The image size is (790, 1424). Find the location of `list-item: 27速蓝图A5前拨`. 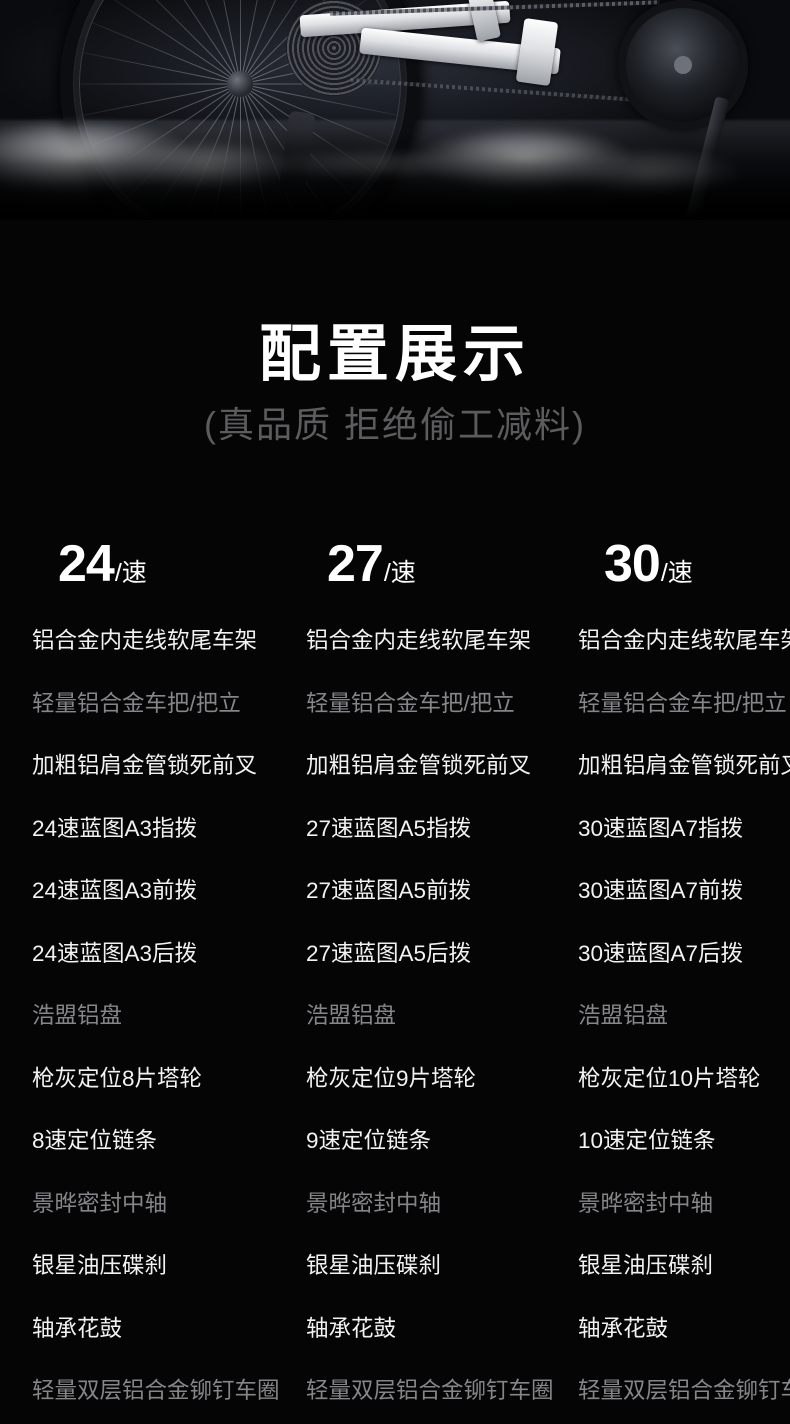

list-item: 27速蓝图A5前拨 is located at coordinates (389, 890).